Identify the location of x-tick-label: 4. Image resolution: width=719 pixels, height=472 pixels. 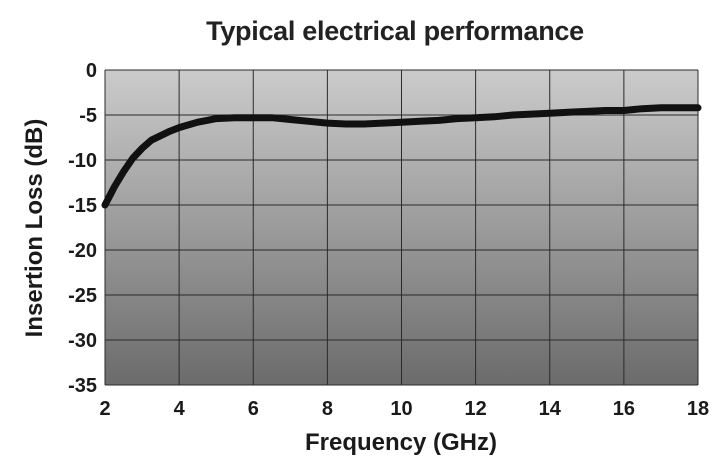
(180, 409).